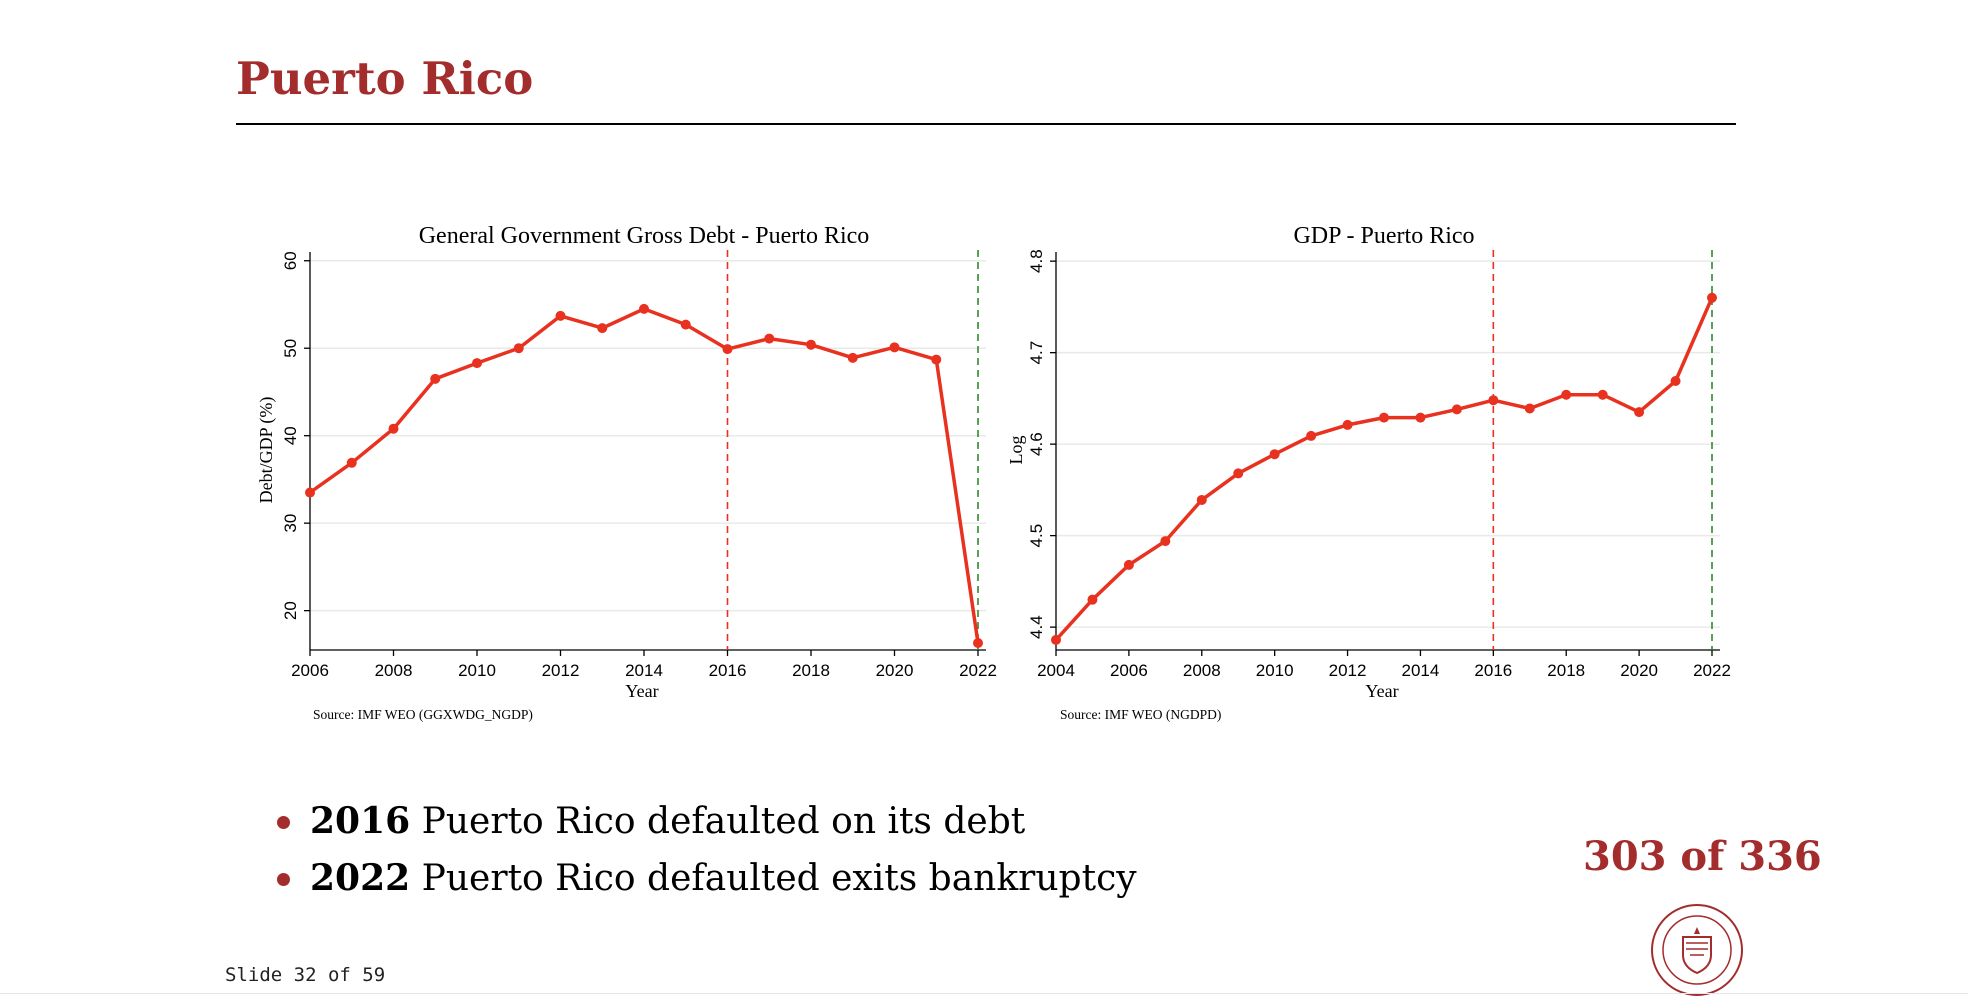 Image resolution: width=1968 pixels, height=997 pixels. What do you see at coordinates (305, 975) in the screenshot?
I see `slide-number: Slide 32 of 59` at bounding box center [305, 975].